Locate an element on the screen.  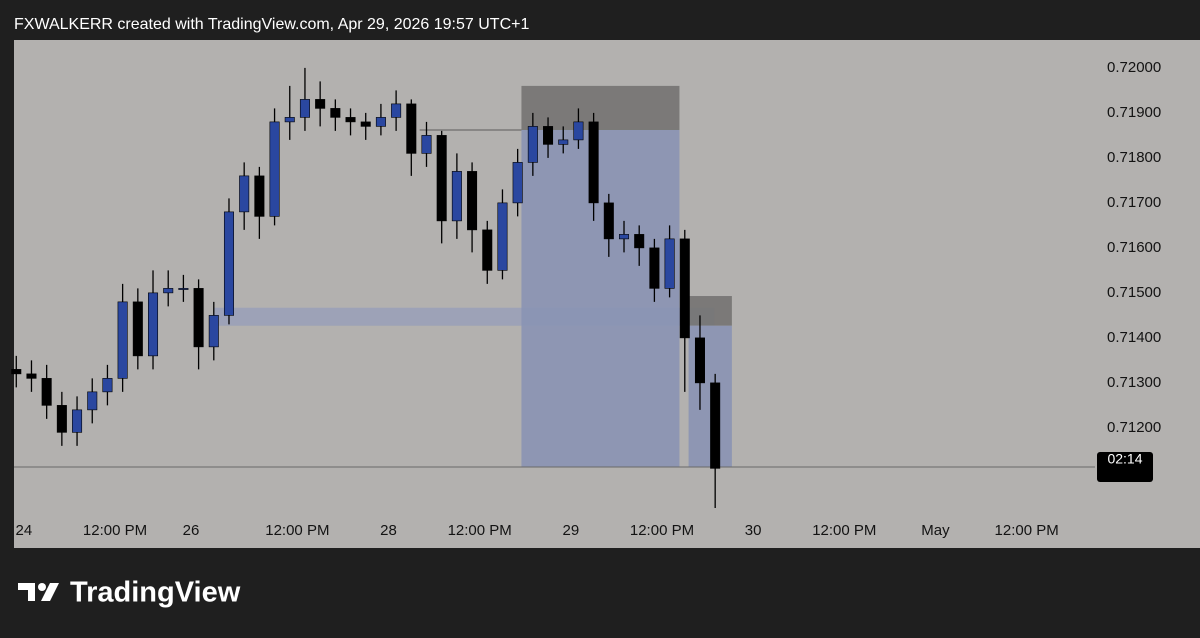
y-tick-label: 0.71800 is located at coordinates (1134, 157).